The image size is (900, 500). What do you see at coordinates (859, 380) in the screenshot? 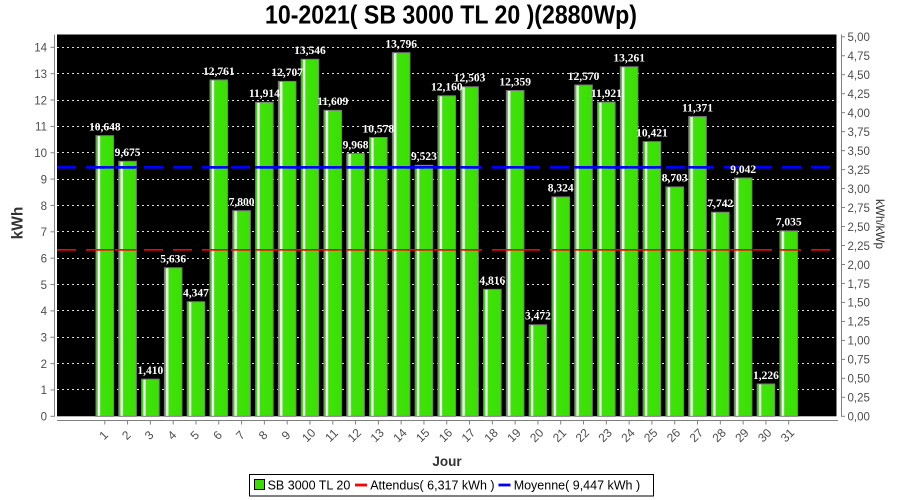
I see `svg-text: 0,50` at bounding box center [859, 380].